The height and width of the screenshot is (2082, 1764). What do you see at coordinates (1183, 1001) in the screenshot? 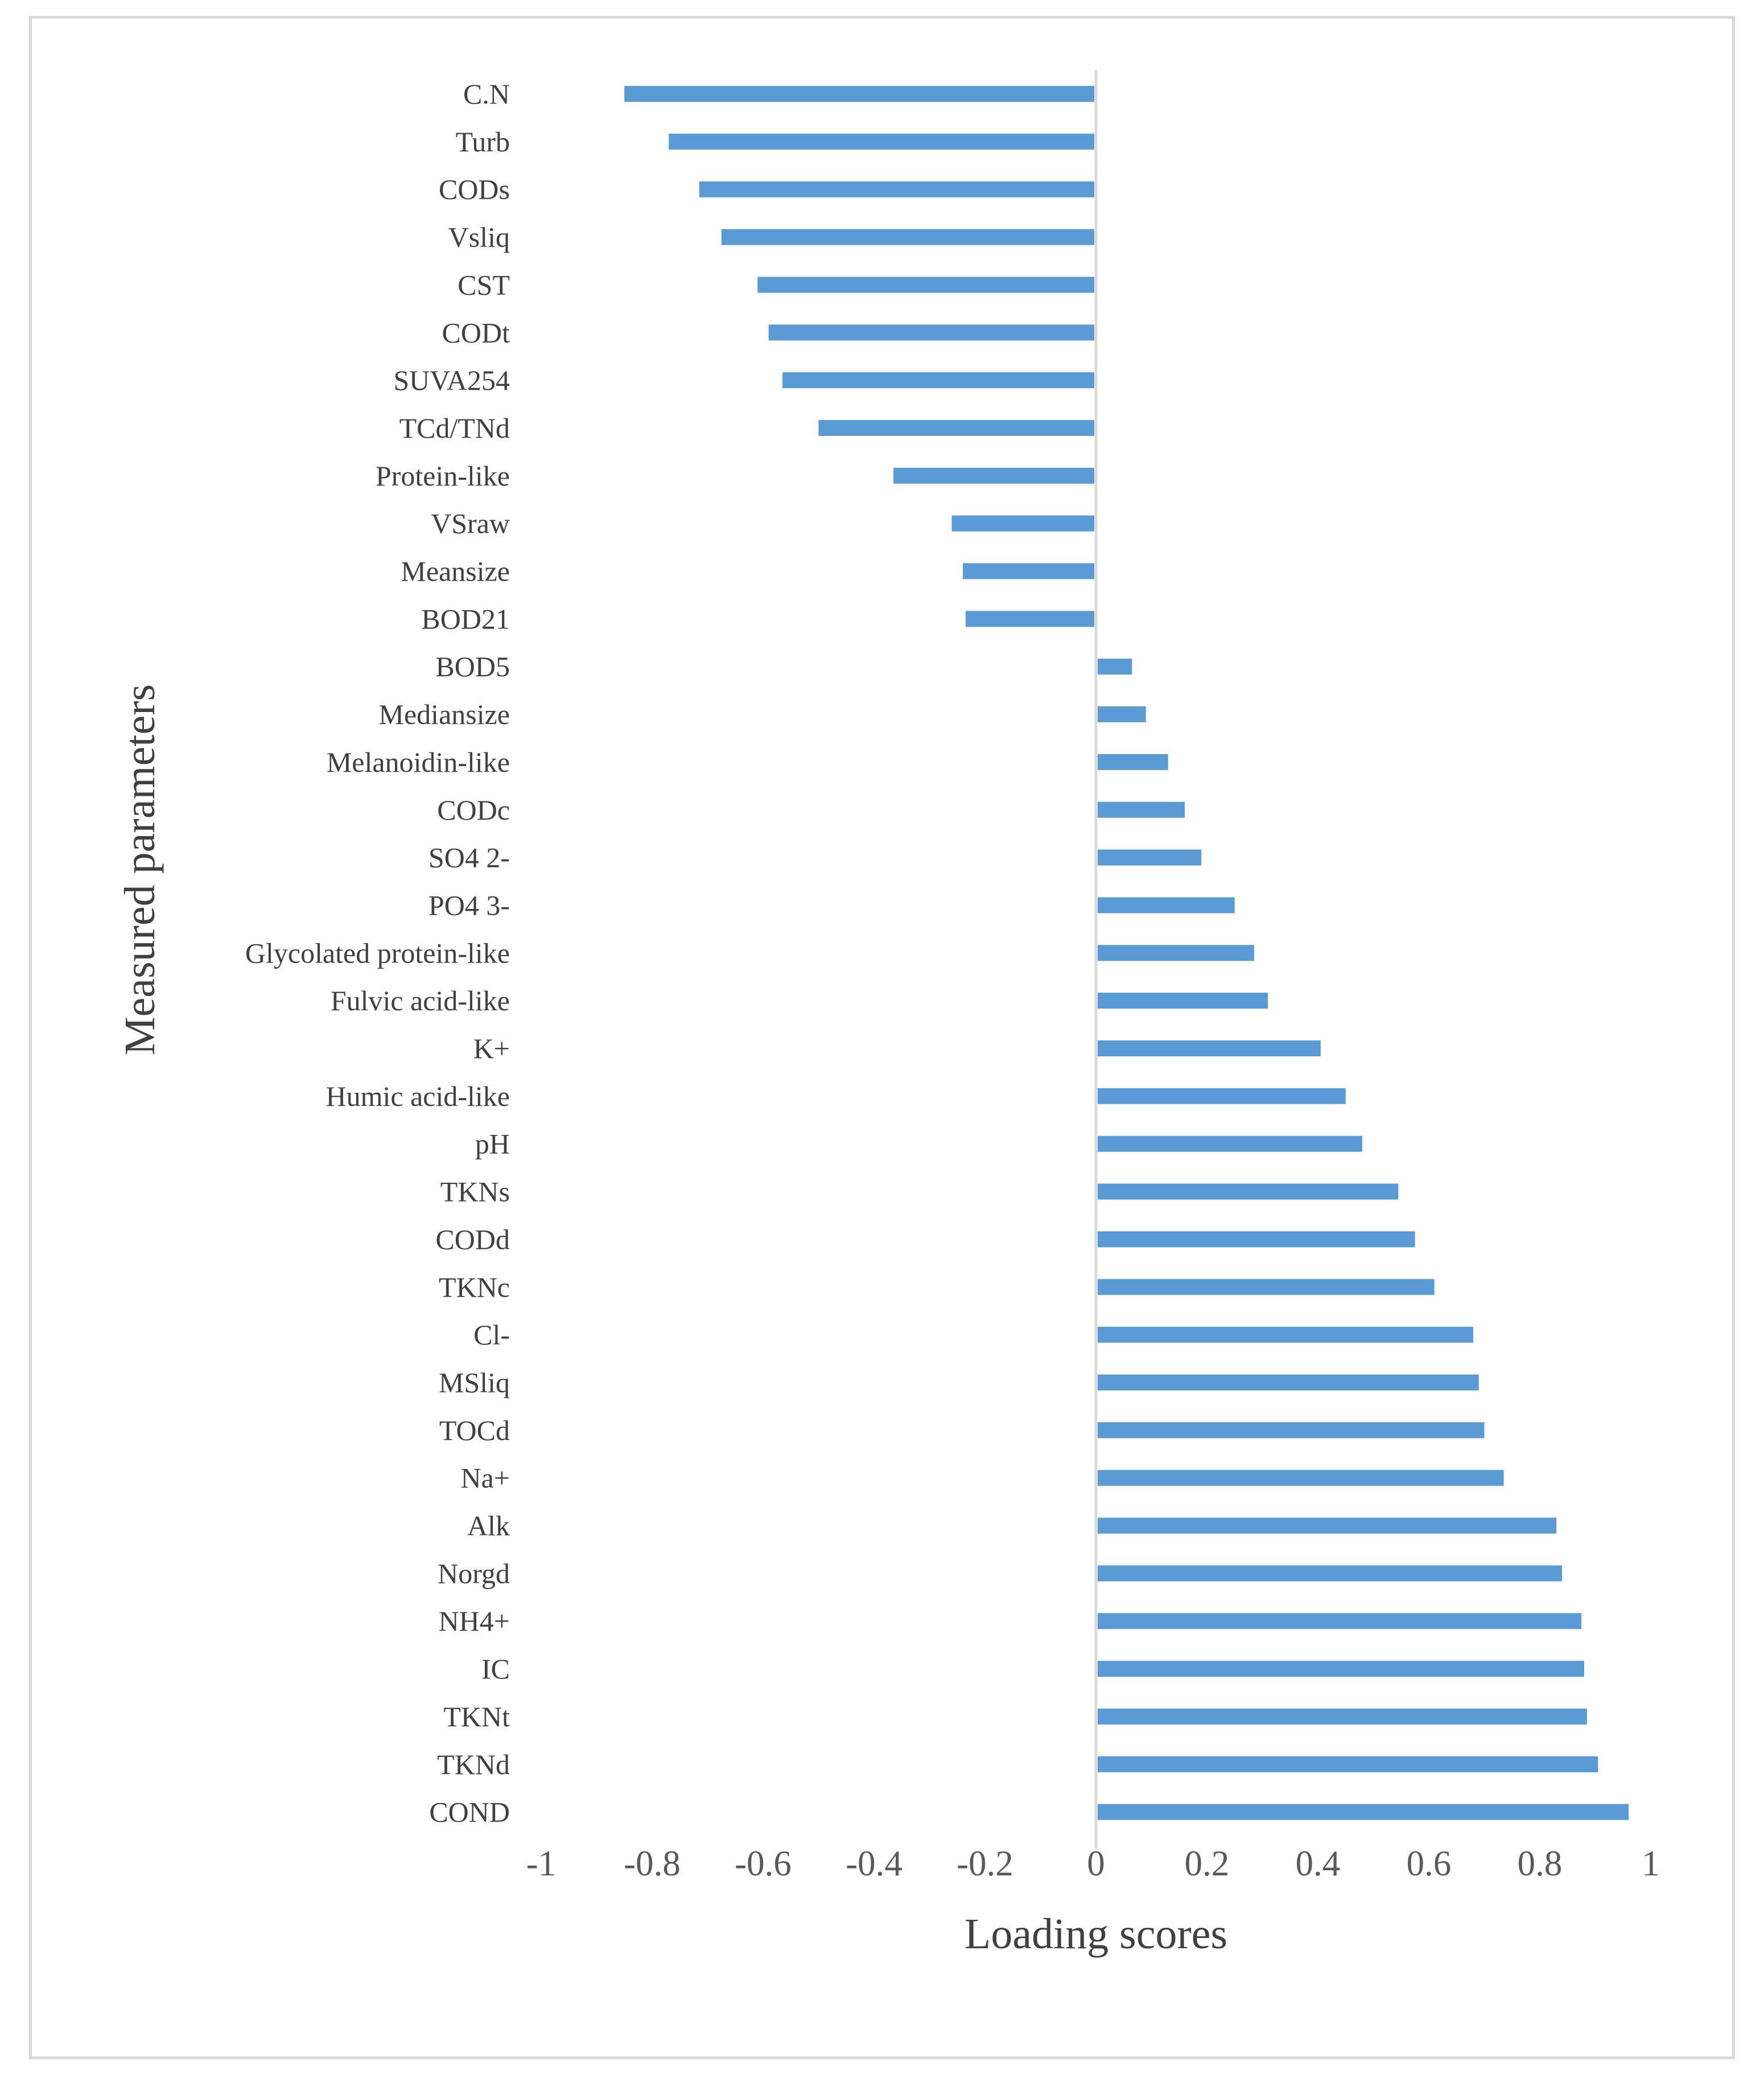
I see `bar-fulvic-acid-like` at bounding box center [1183, 1001].